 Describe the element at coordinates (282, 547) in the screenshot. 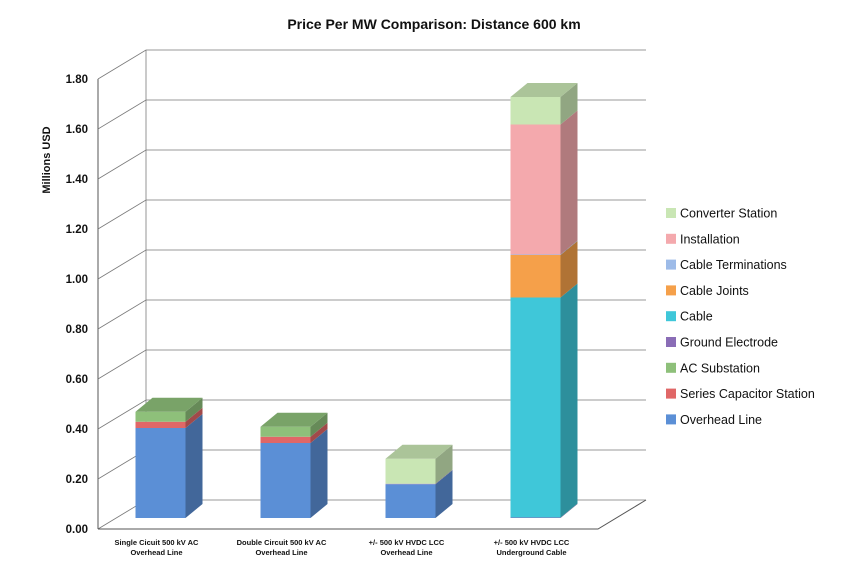

I see `x-tick-label: Double Circuit 500 kV AC Overhead Line` at that location.